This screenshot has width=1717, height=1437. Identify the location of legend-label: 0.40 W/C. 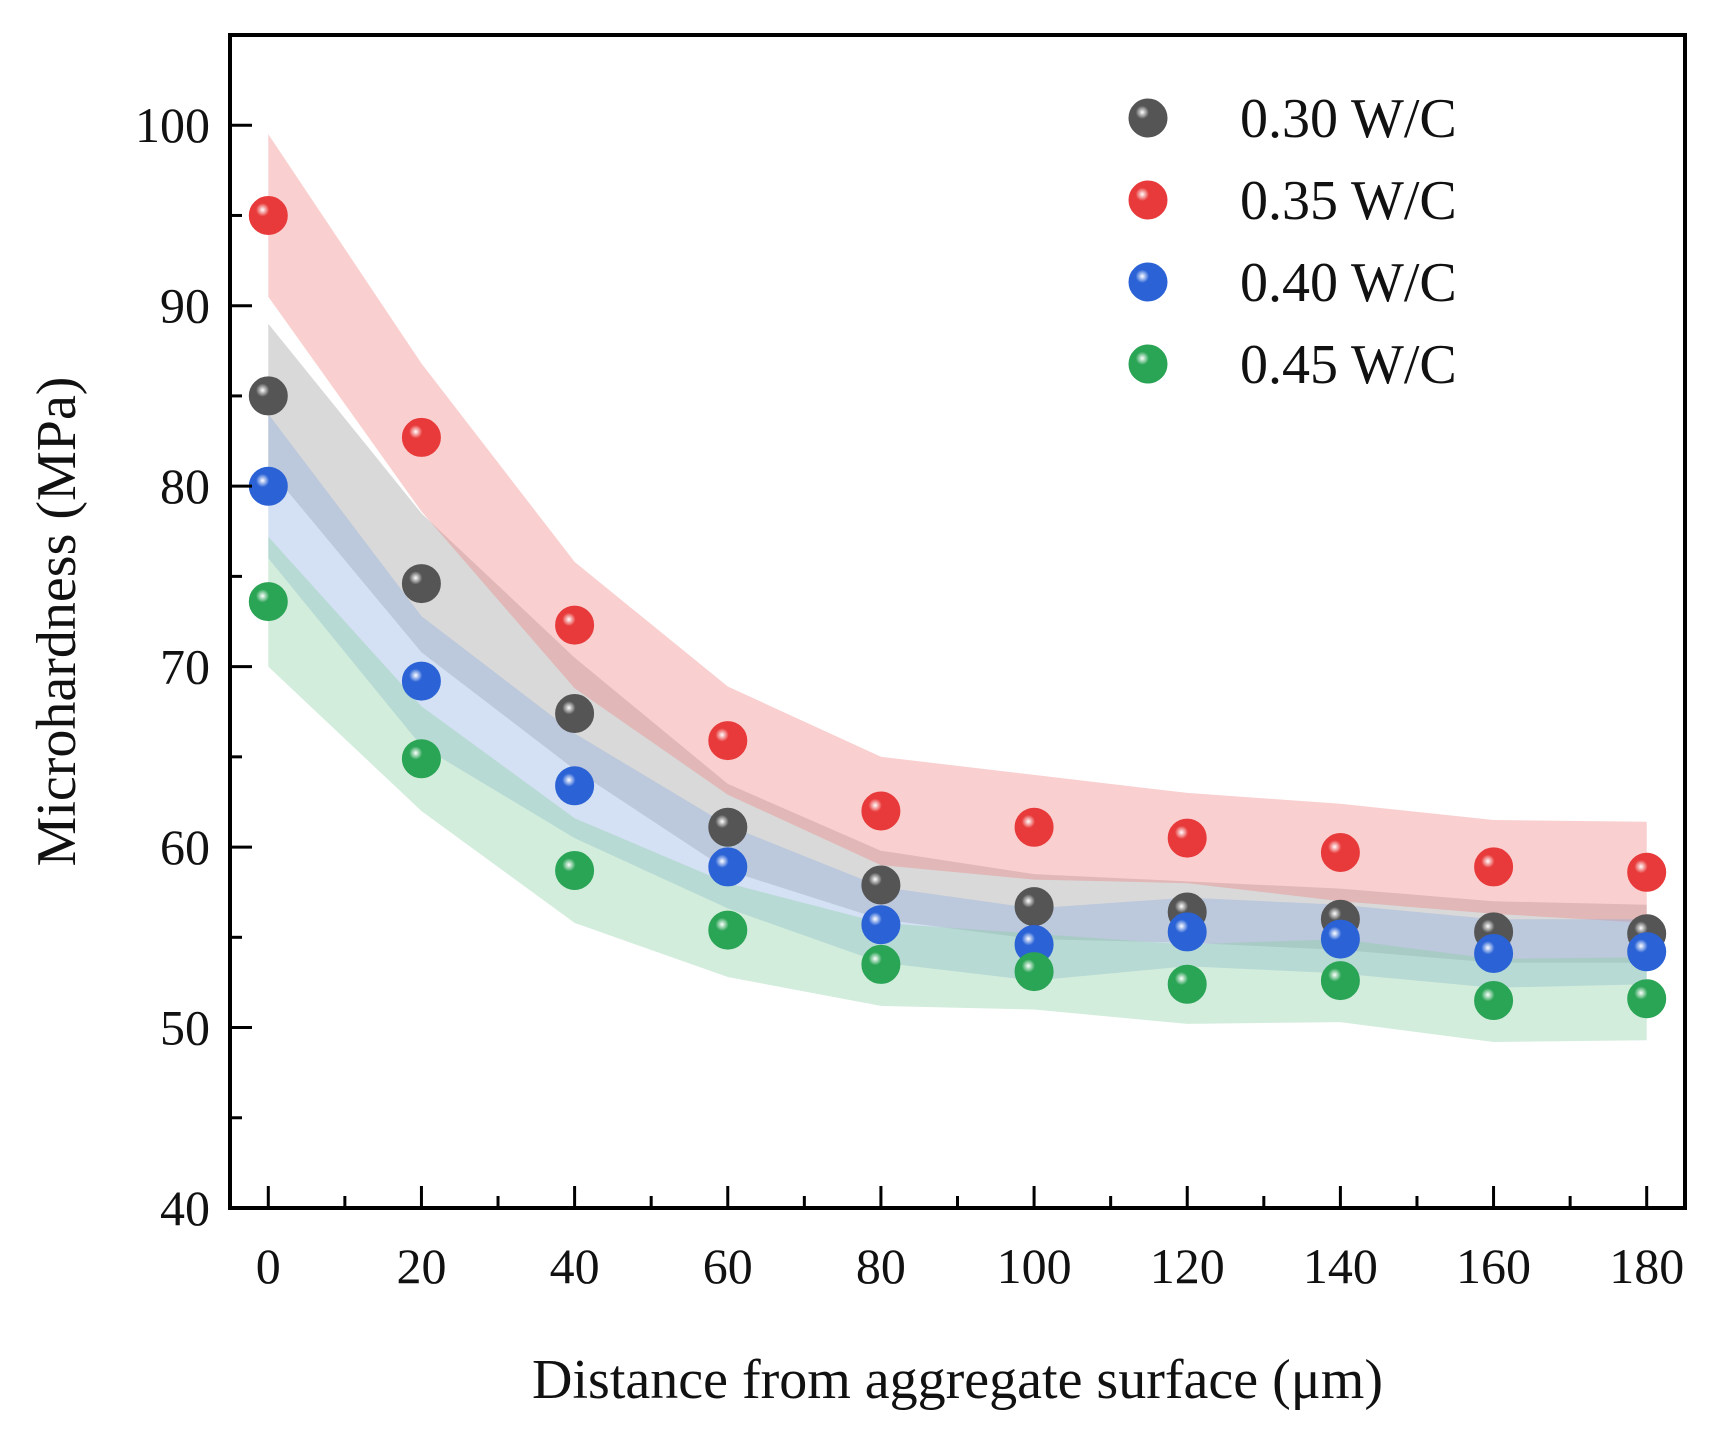
(1348, 283).